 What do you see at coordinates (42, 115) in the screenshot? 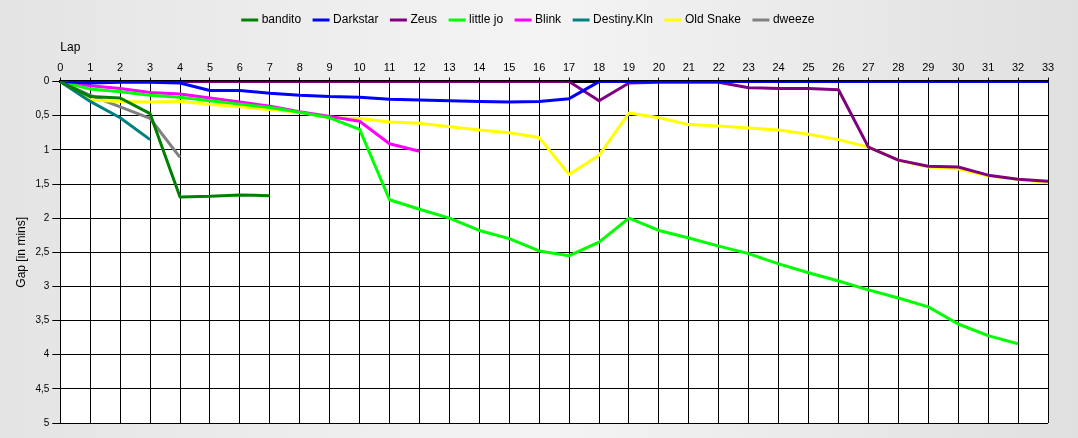
I see `y-tick-label: 0,5` at bounding box center [42, 115].